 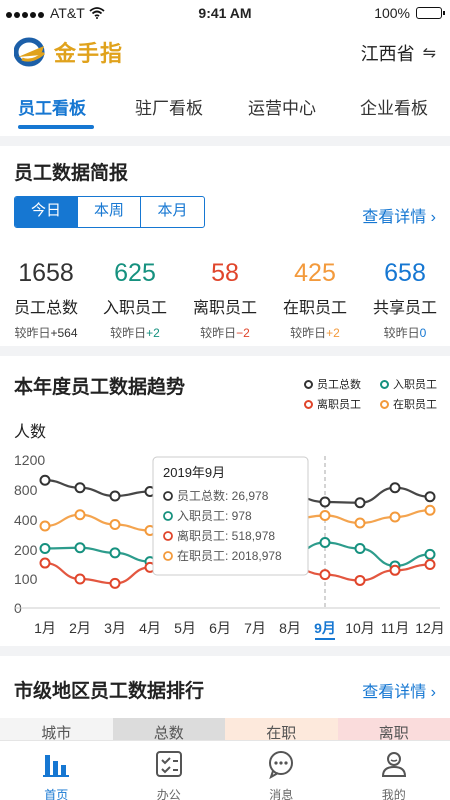 I want to click on province-selector: 江西省 ⇋, so click(x=398, y=53).